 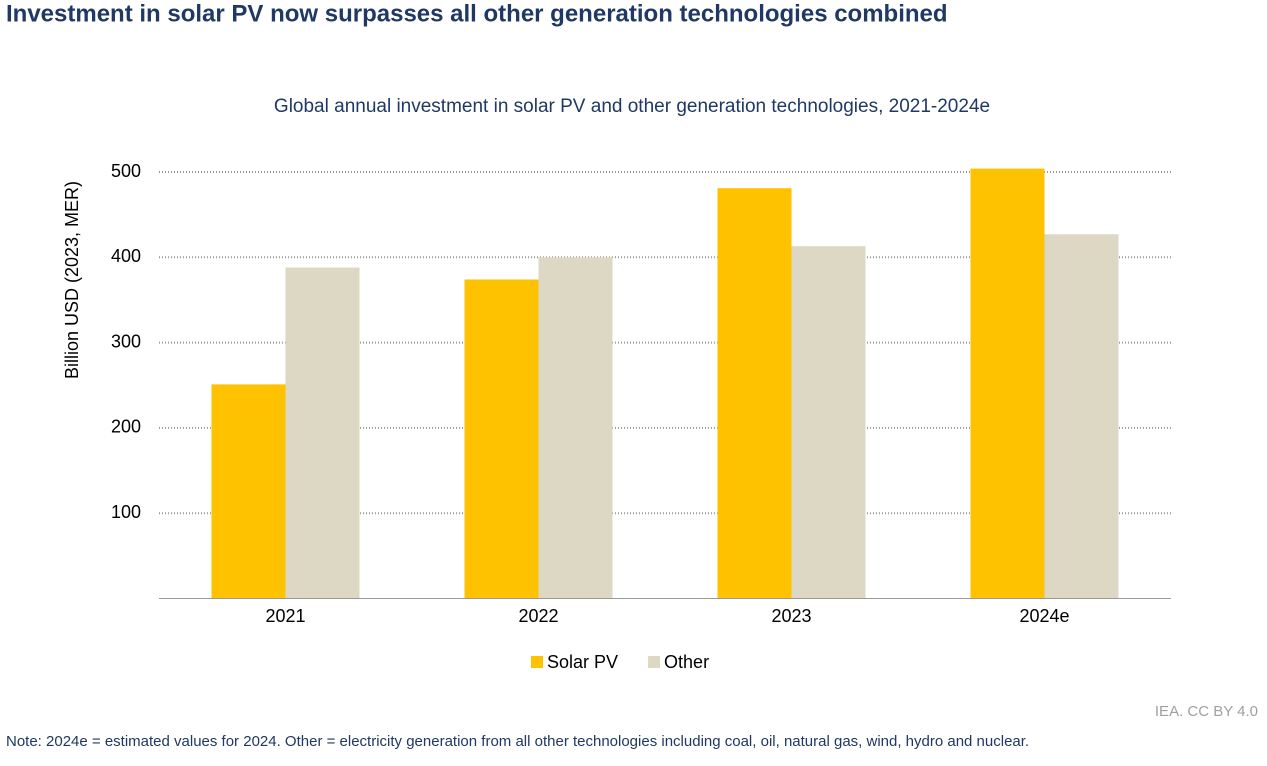 I want to click on y-tick-label: 400, so click(x=126, y=256).